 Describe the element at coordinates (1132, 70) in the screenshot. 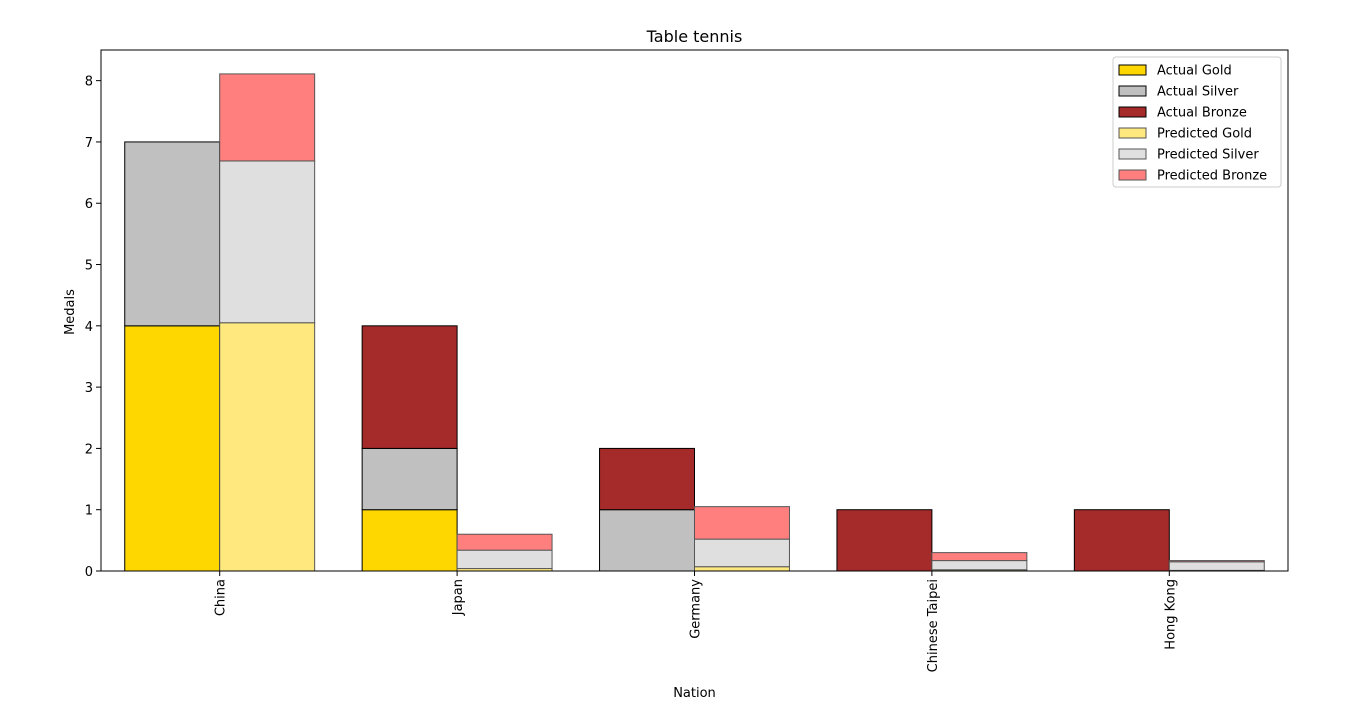

I see `legend-swatch-actual-gold` at that location.